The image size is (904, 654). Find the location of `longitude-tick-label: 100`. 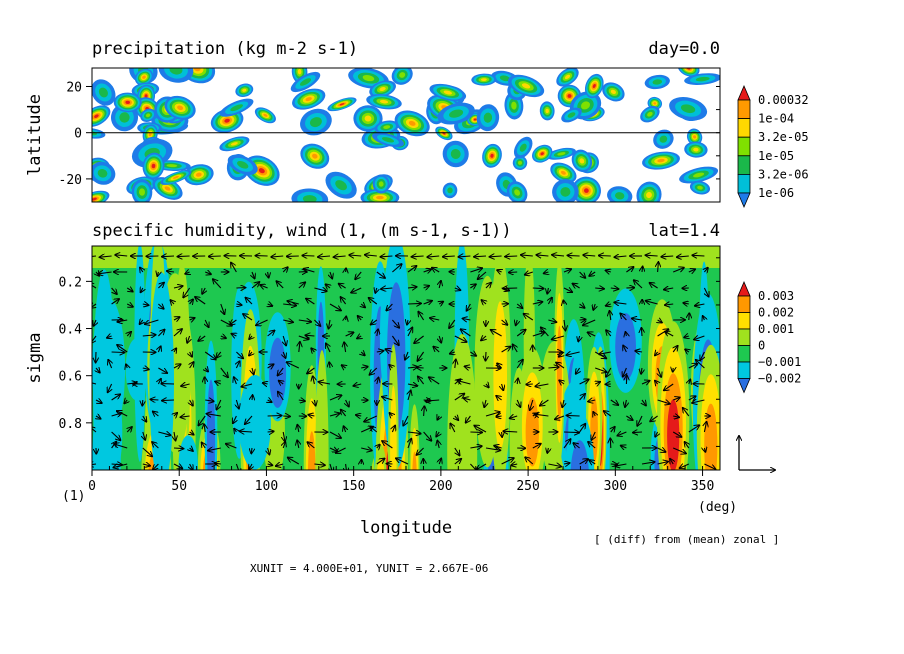

longitude-tick-label: 100 is located at coordinates (266, 486).